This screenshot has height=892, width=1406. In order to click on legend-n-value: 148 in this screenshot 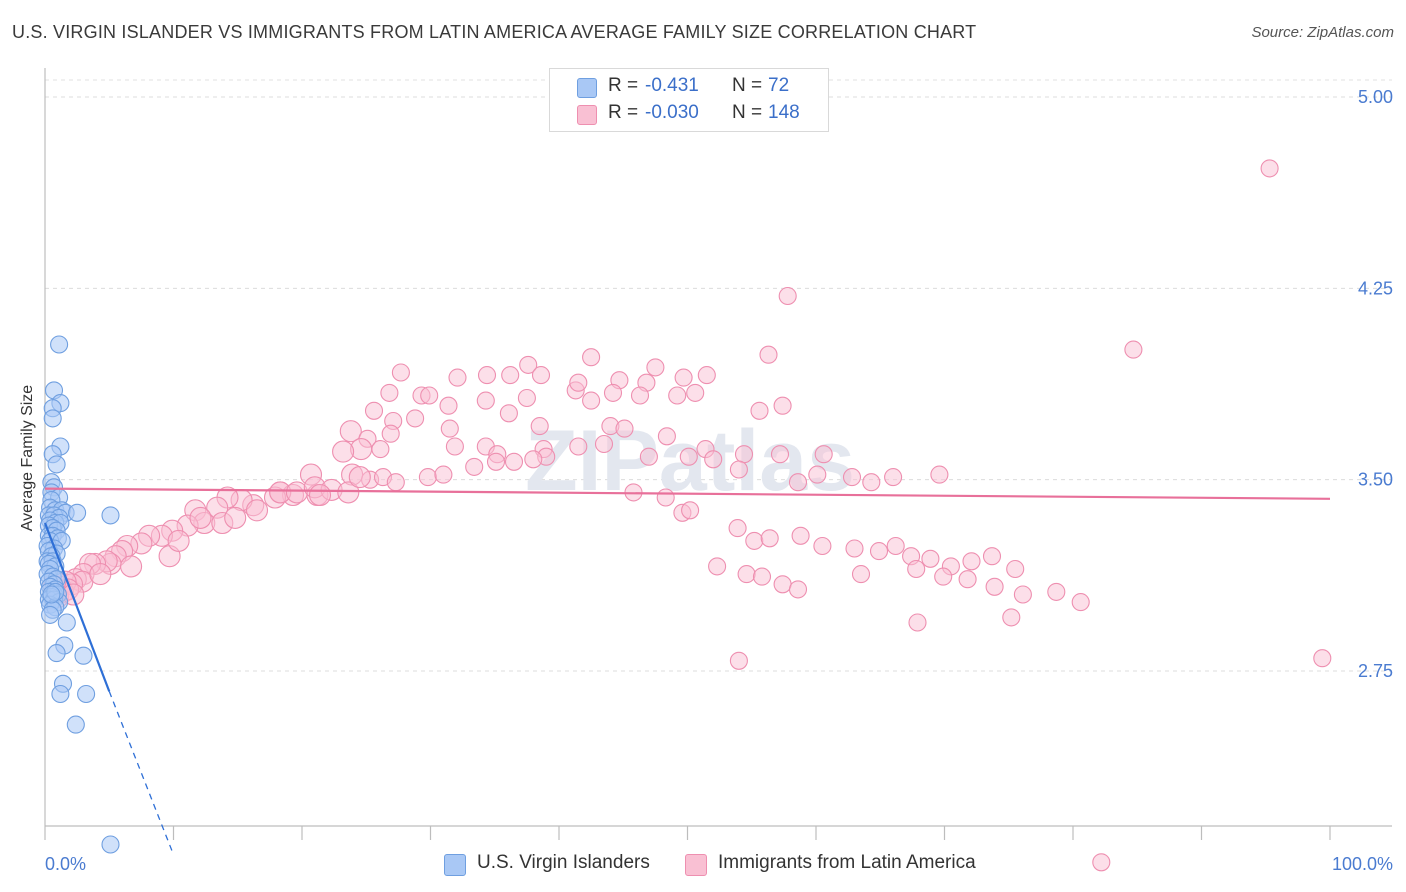, I will do `click(784, 112)`.